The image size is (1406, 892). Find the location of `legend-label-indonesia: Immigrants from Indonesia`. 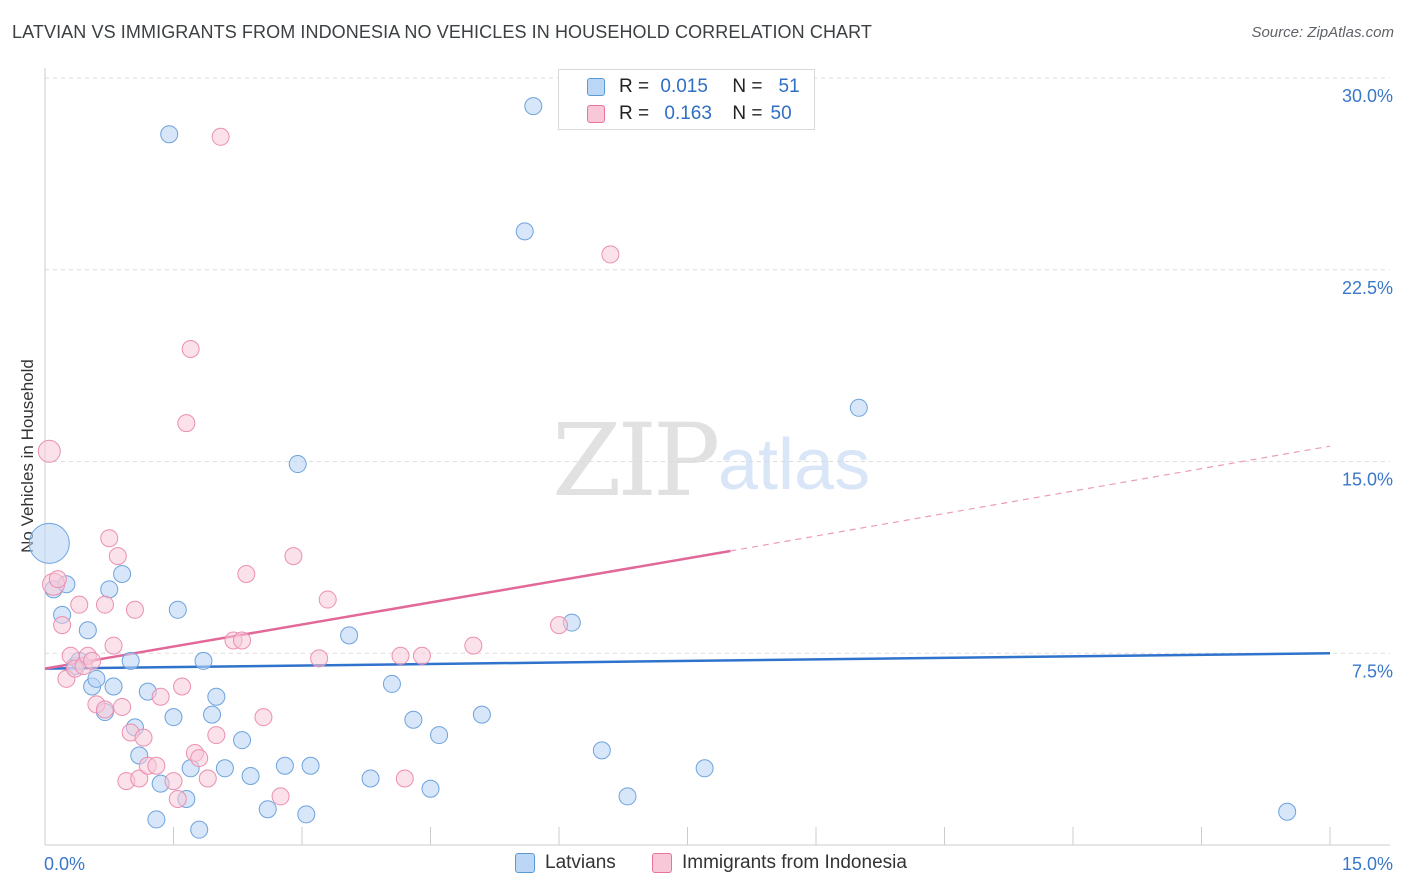

legend-label-indonesia: Immigrants from Indonesia is located at coordinates (794, 862).